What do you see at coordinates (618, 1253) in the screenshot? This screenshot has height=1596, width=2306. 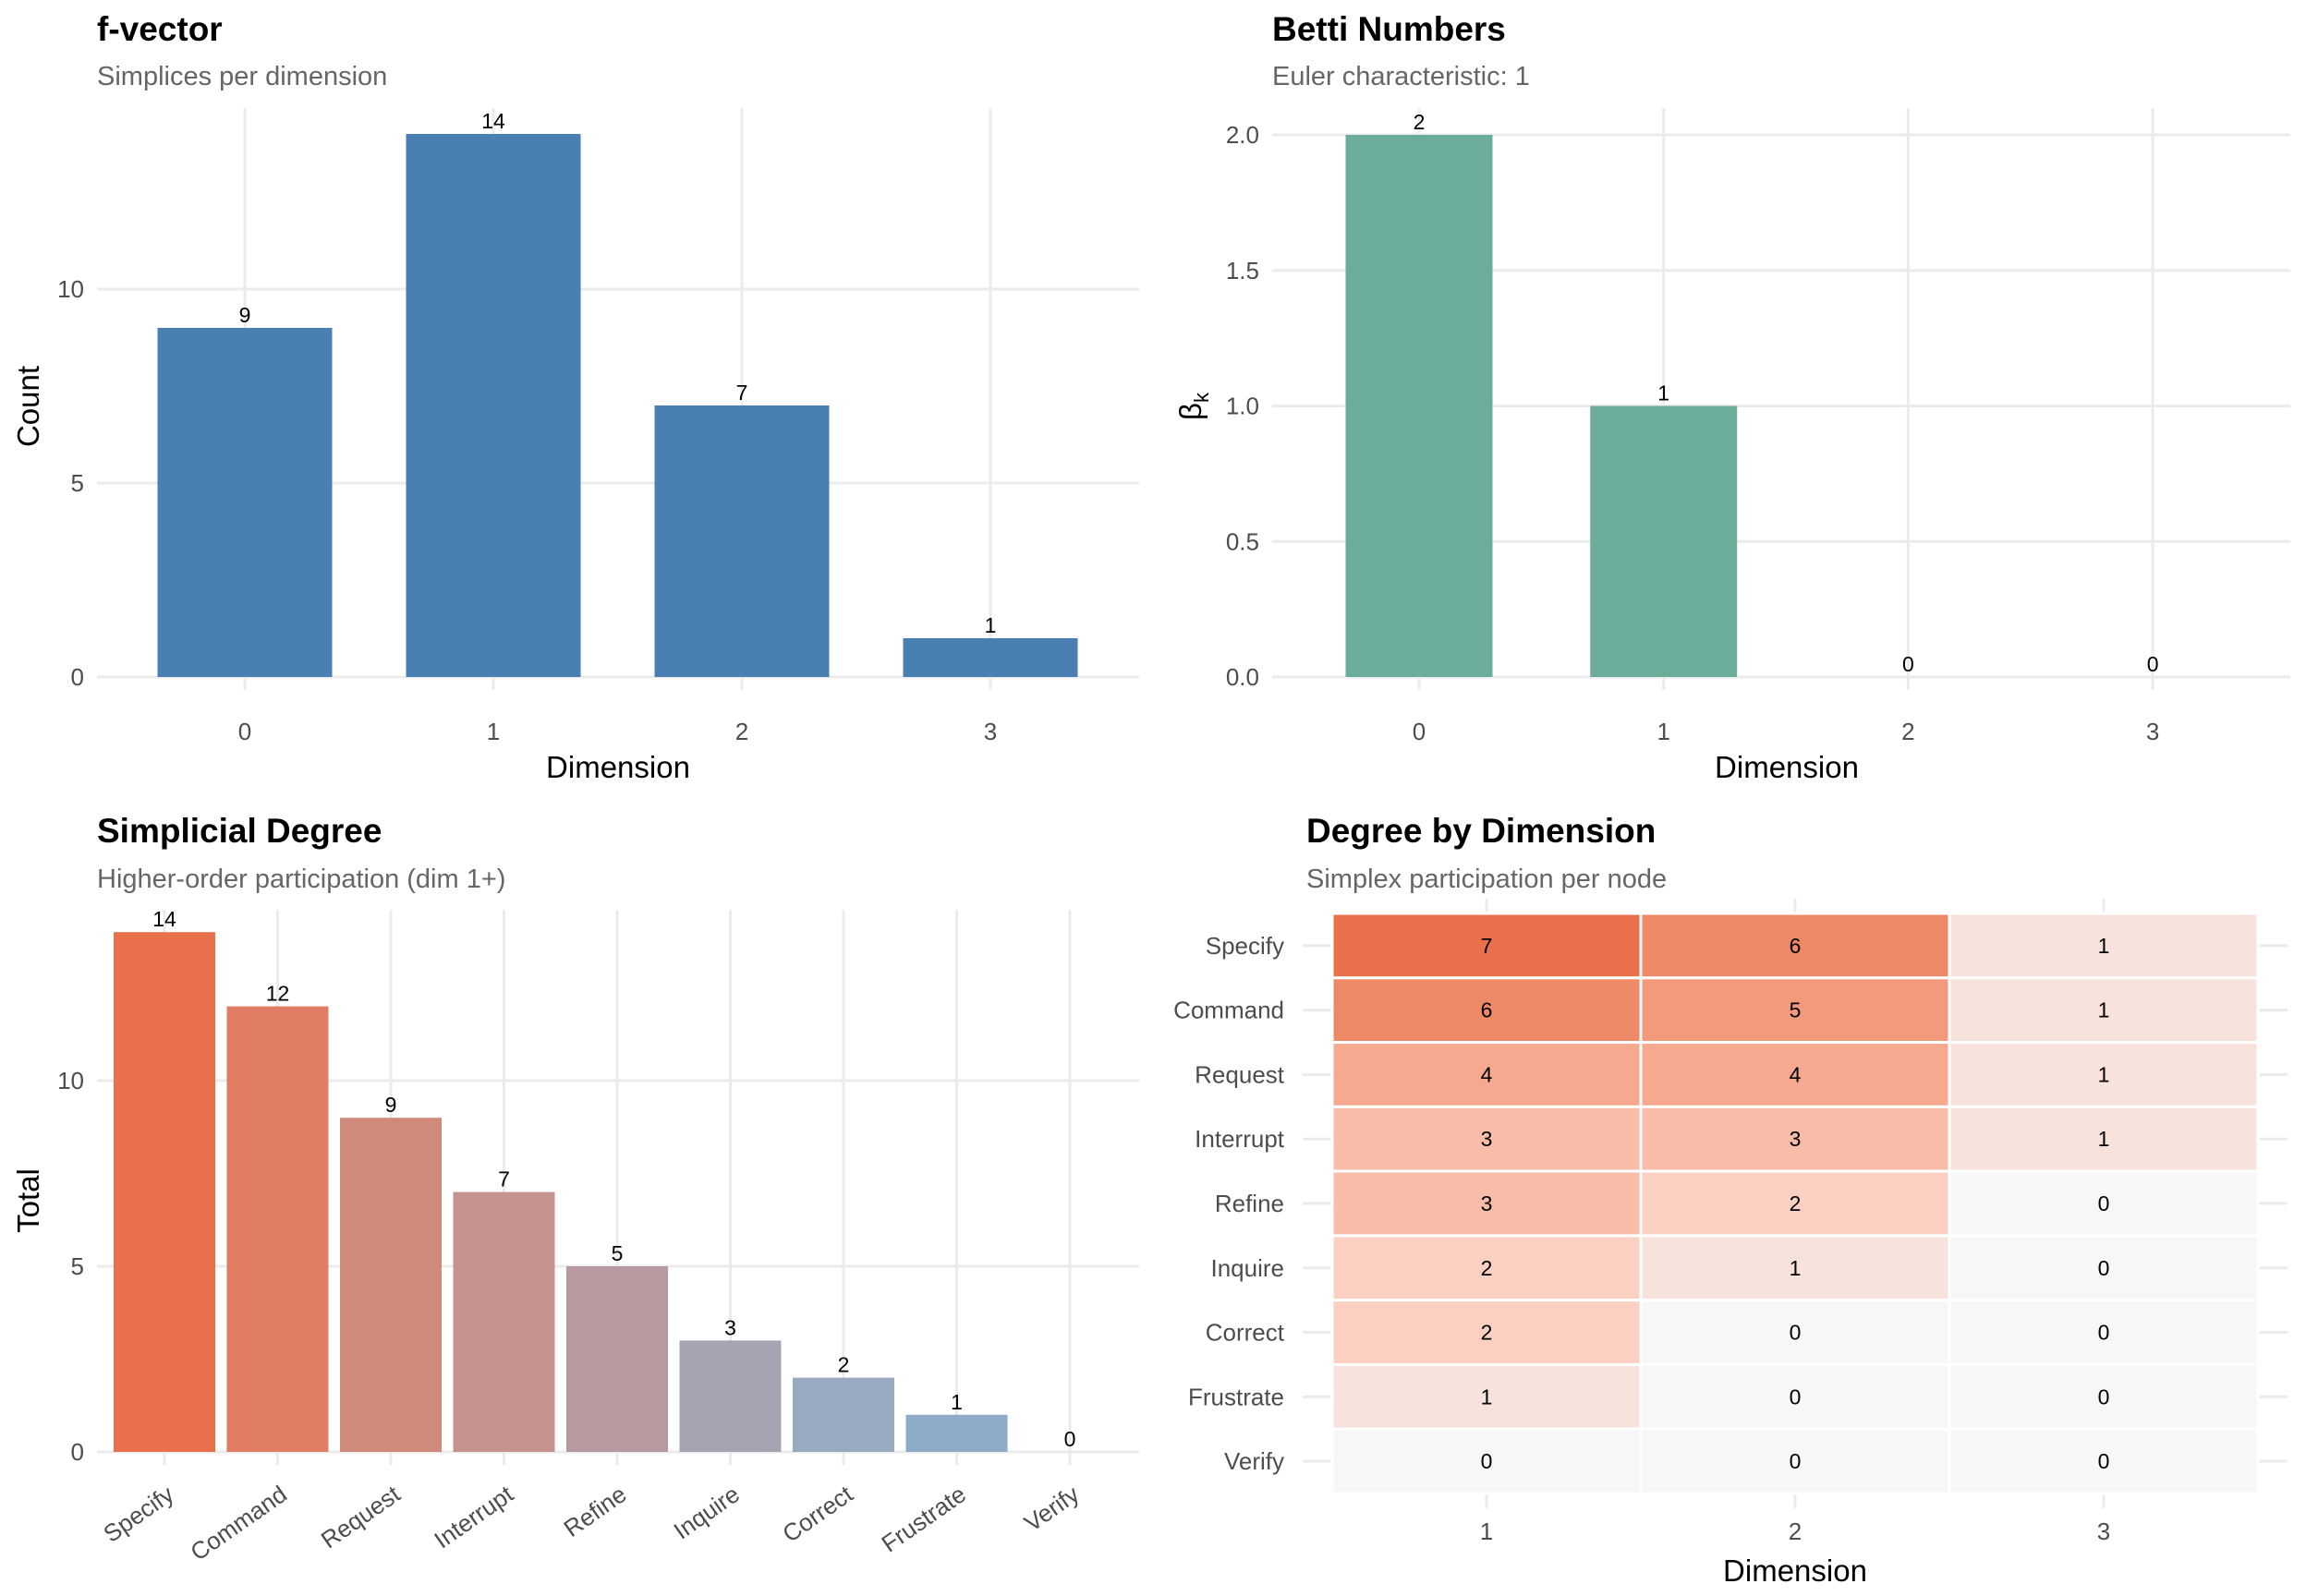 I see `data-label: 5` at bounding box center [618, 1253].